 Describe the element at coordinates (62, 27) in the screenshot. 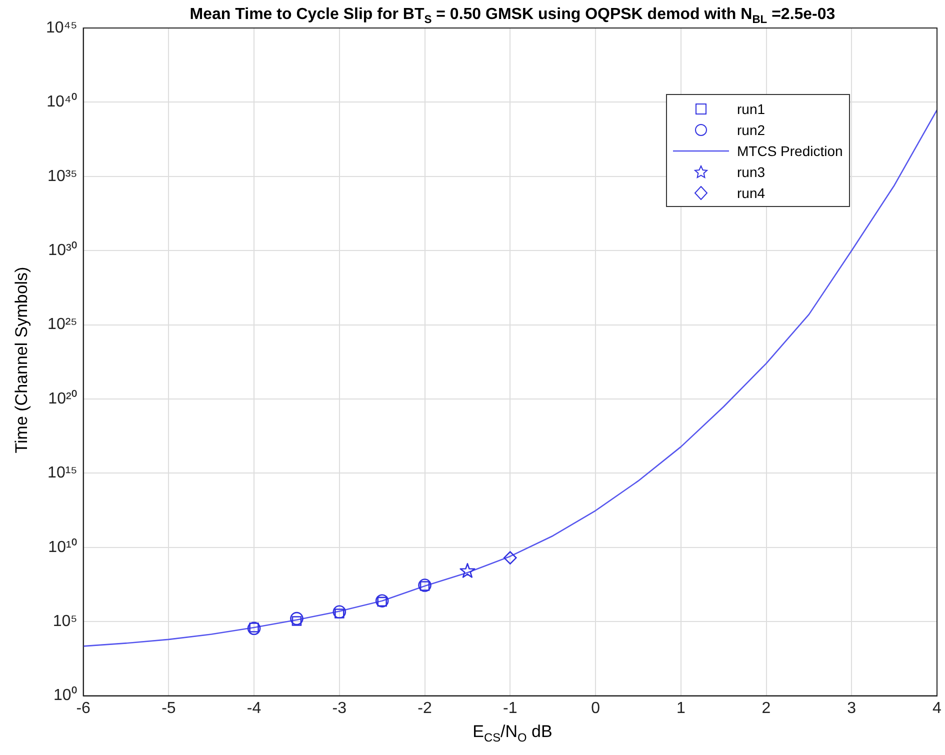

I see `y-tick-label: 10⁴⁵` at that location.